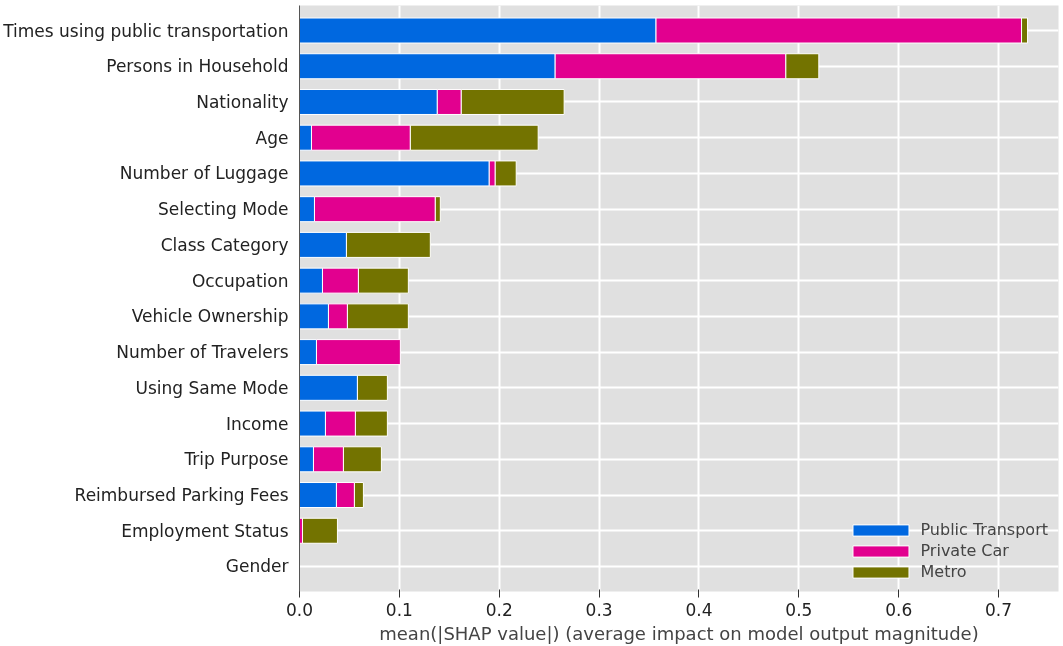 The image size is (1063, 646). Describe the element at coordinates (197, 66) in the screenshot. I see `y-tick-label: Persons in Household` at that location.